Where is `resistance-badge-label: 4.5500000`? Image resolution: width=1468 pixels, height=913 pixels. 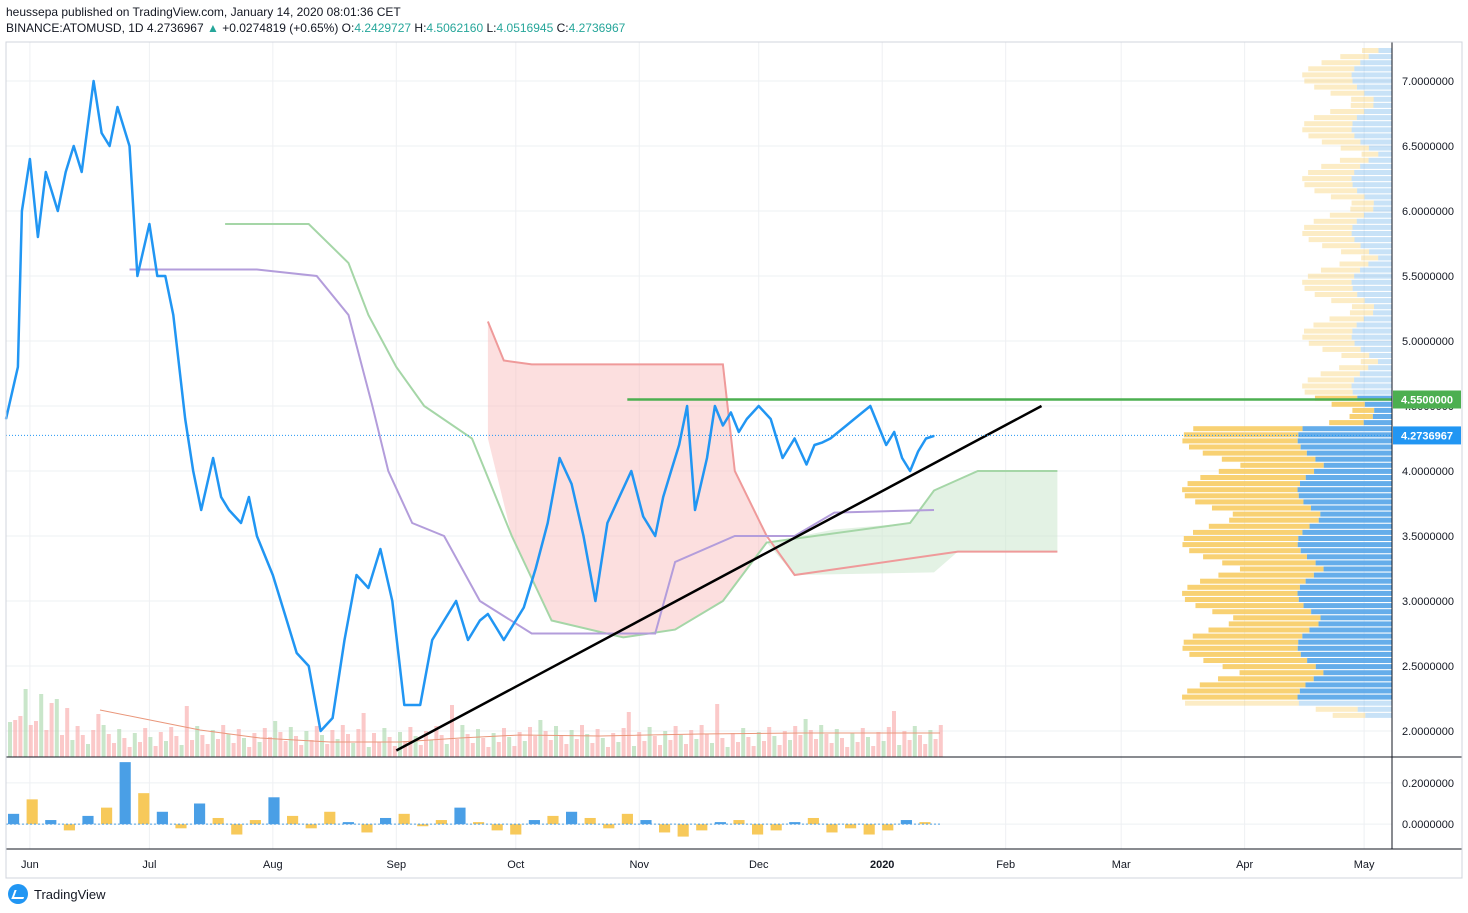
resistance-badge-label: 4.5500000 is located at coordinates (1427, 401).